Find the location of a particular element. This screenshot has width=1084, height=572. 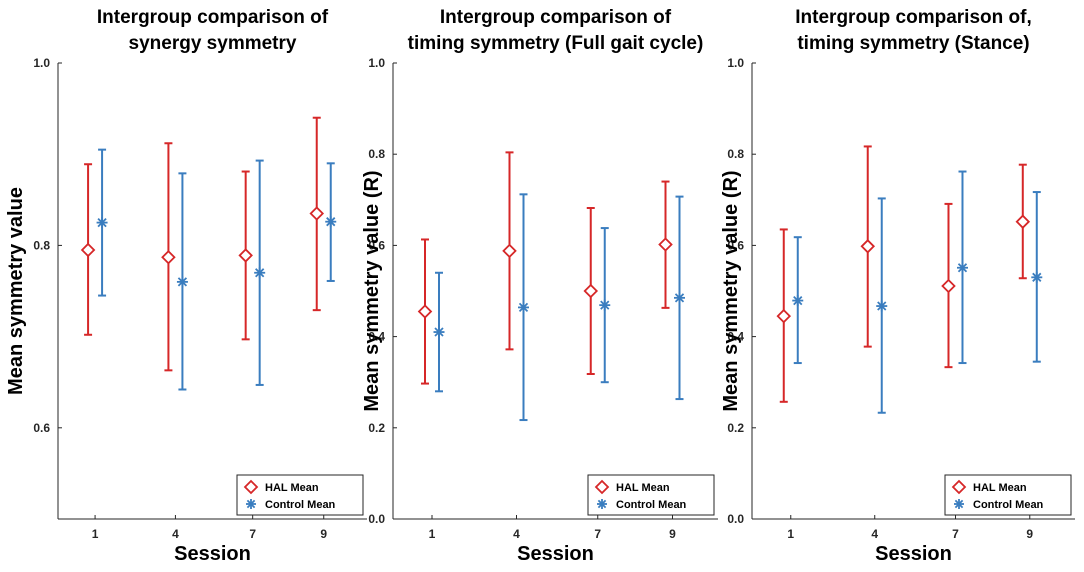

y-axis-label: Mean symmetry value is located at coordinates (16, 291).